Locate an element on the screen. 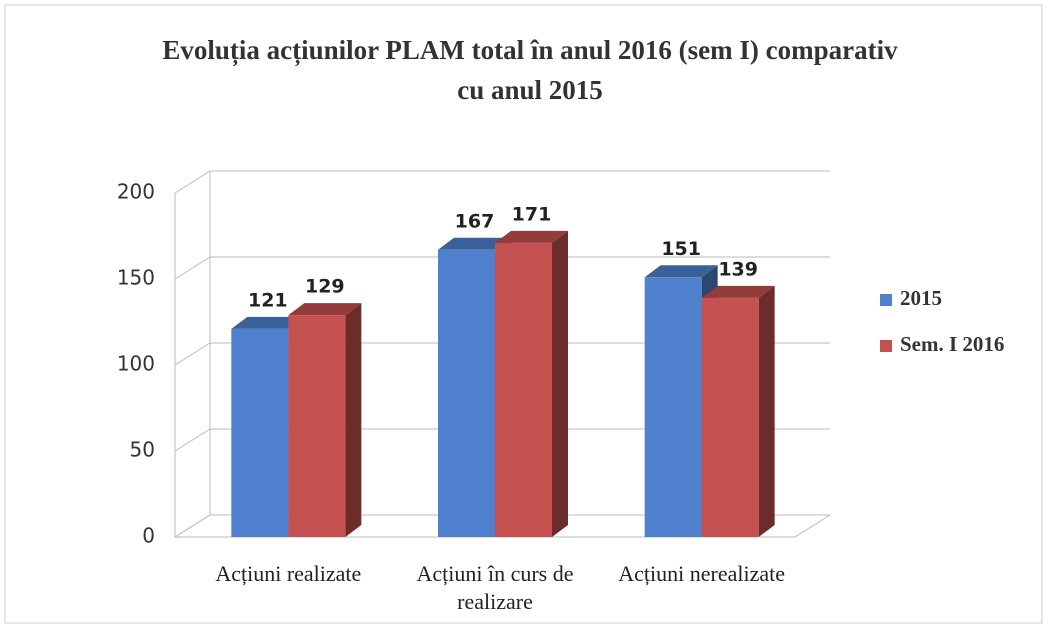  x-tick-label: Acțiuni nerealizate is located at coordinates (702, 573).